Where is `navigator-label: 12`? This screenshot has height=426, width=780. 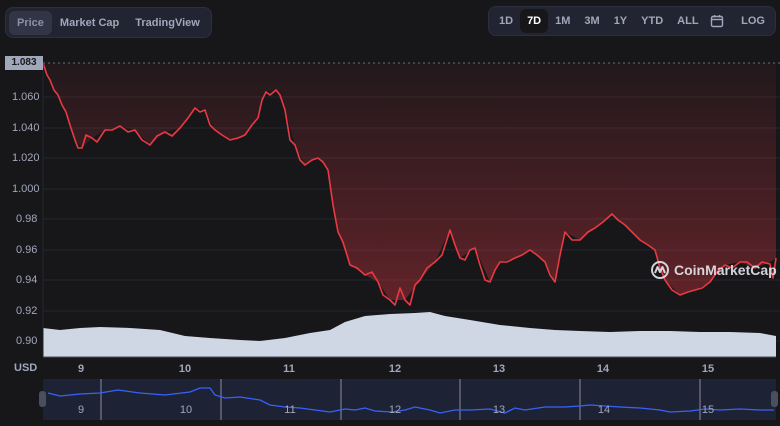
navigator-label: 12 is located at coordinates (395, 410).